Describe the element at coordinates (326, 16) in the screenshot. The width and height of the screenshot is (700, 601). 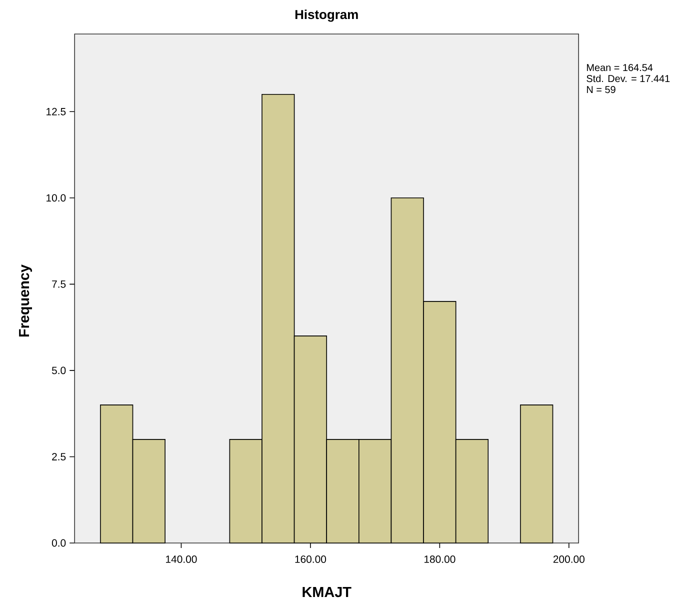
I see `chart-title: Histogram` at that location.